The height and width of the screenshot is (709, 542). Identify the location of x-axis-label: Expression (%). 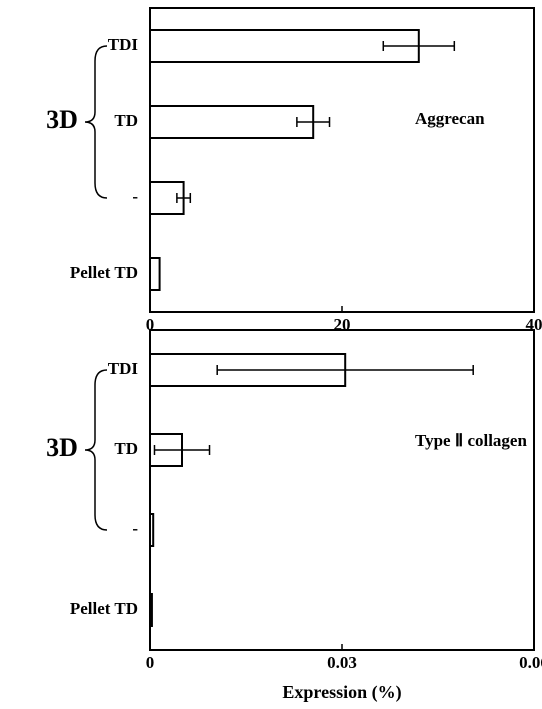
(341, 692).